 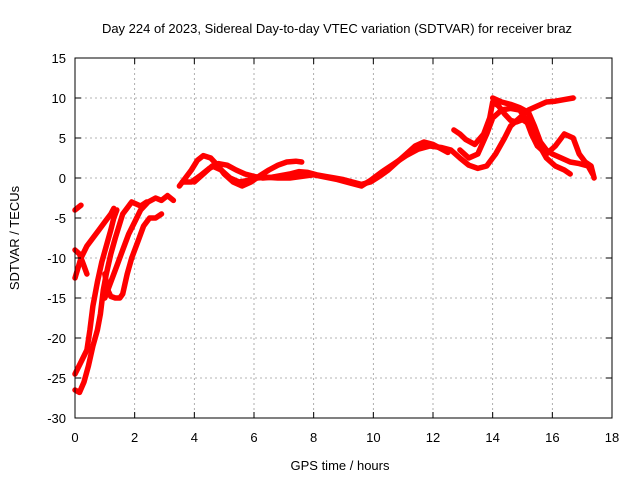 What do you see at coordinates (14, 237) in the screenshot?
I see `y-axis-label: SDTVAR / TECUs` at bounding box center [14, 237].